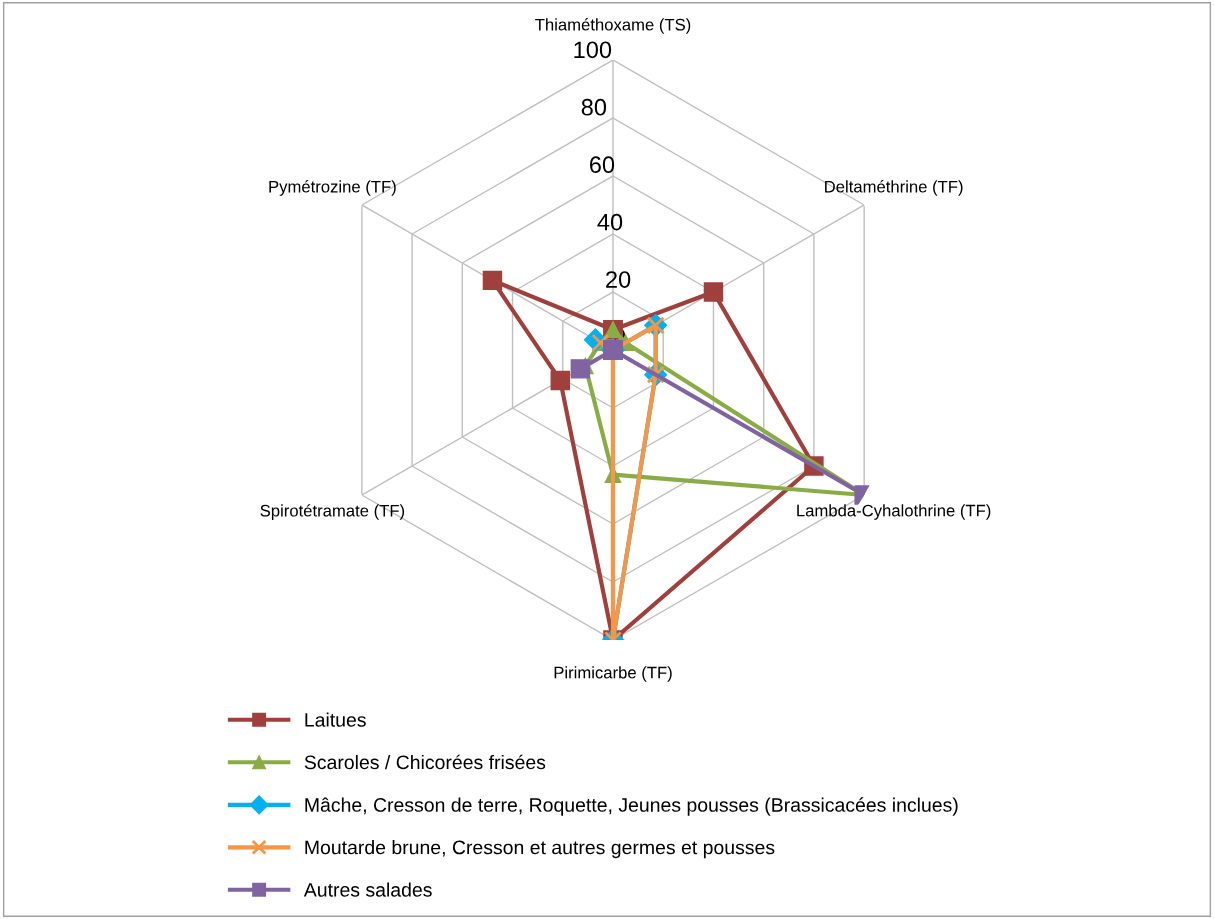 The width and height of the screenshot is (1214, 919). What do you see at coordinates (594, 107) in the screenshot?
I see `y-tick-label: 80` at bounding box center [594, 107].